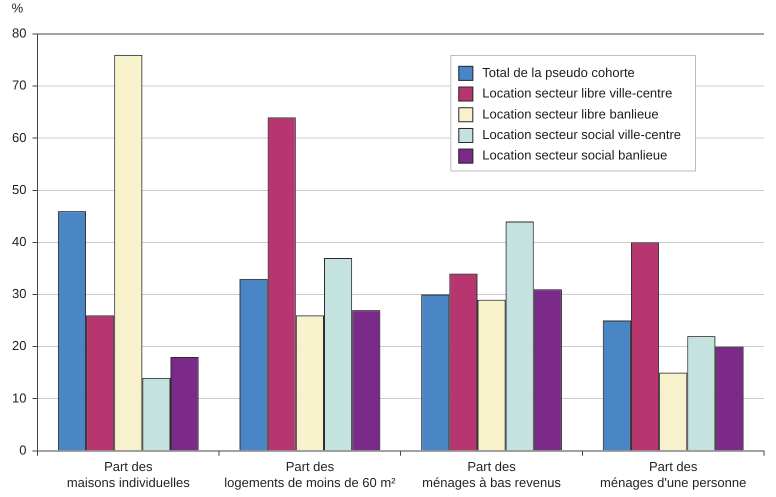  What do you see at coordinates (19, 294) in the screenshot?
I see `y-tick-label: 30` at bounding box center [19, 294].